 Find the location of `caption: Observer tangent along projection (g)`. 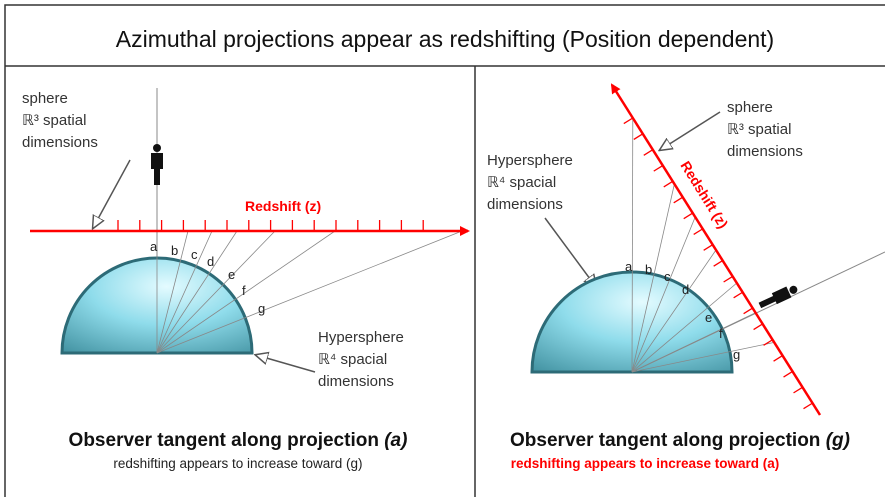

caption: Observer tangent along projection (g) is located at coordinates (680, 440).